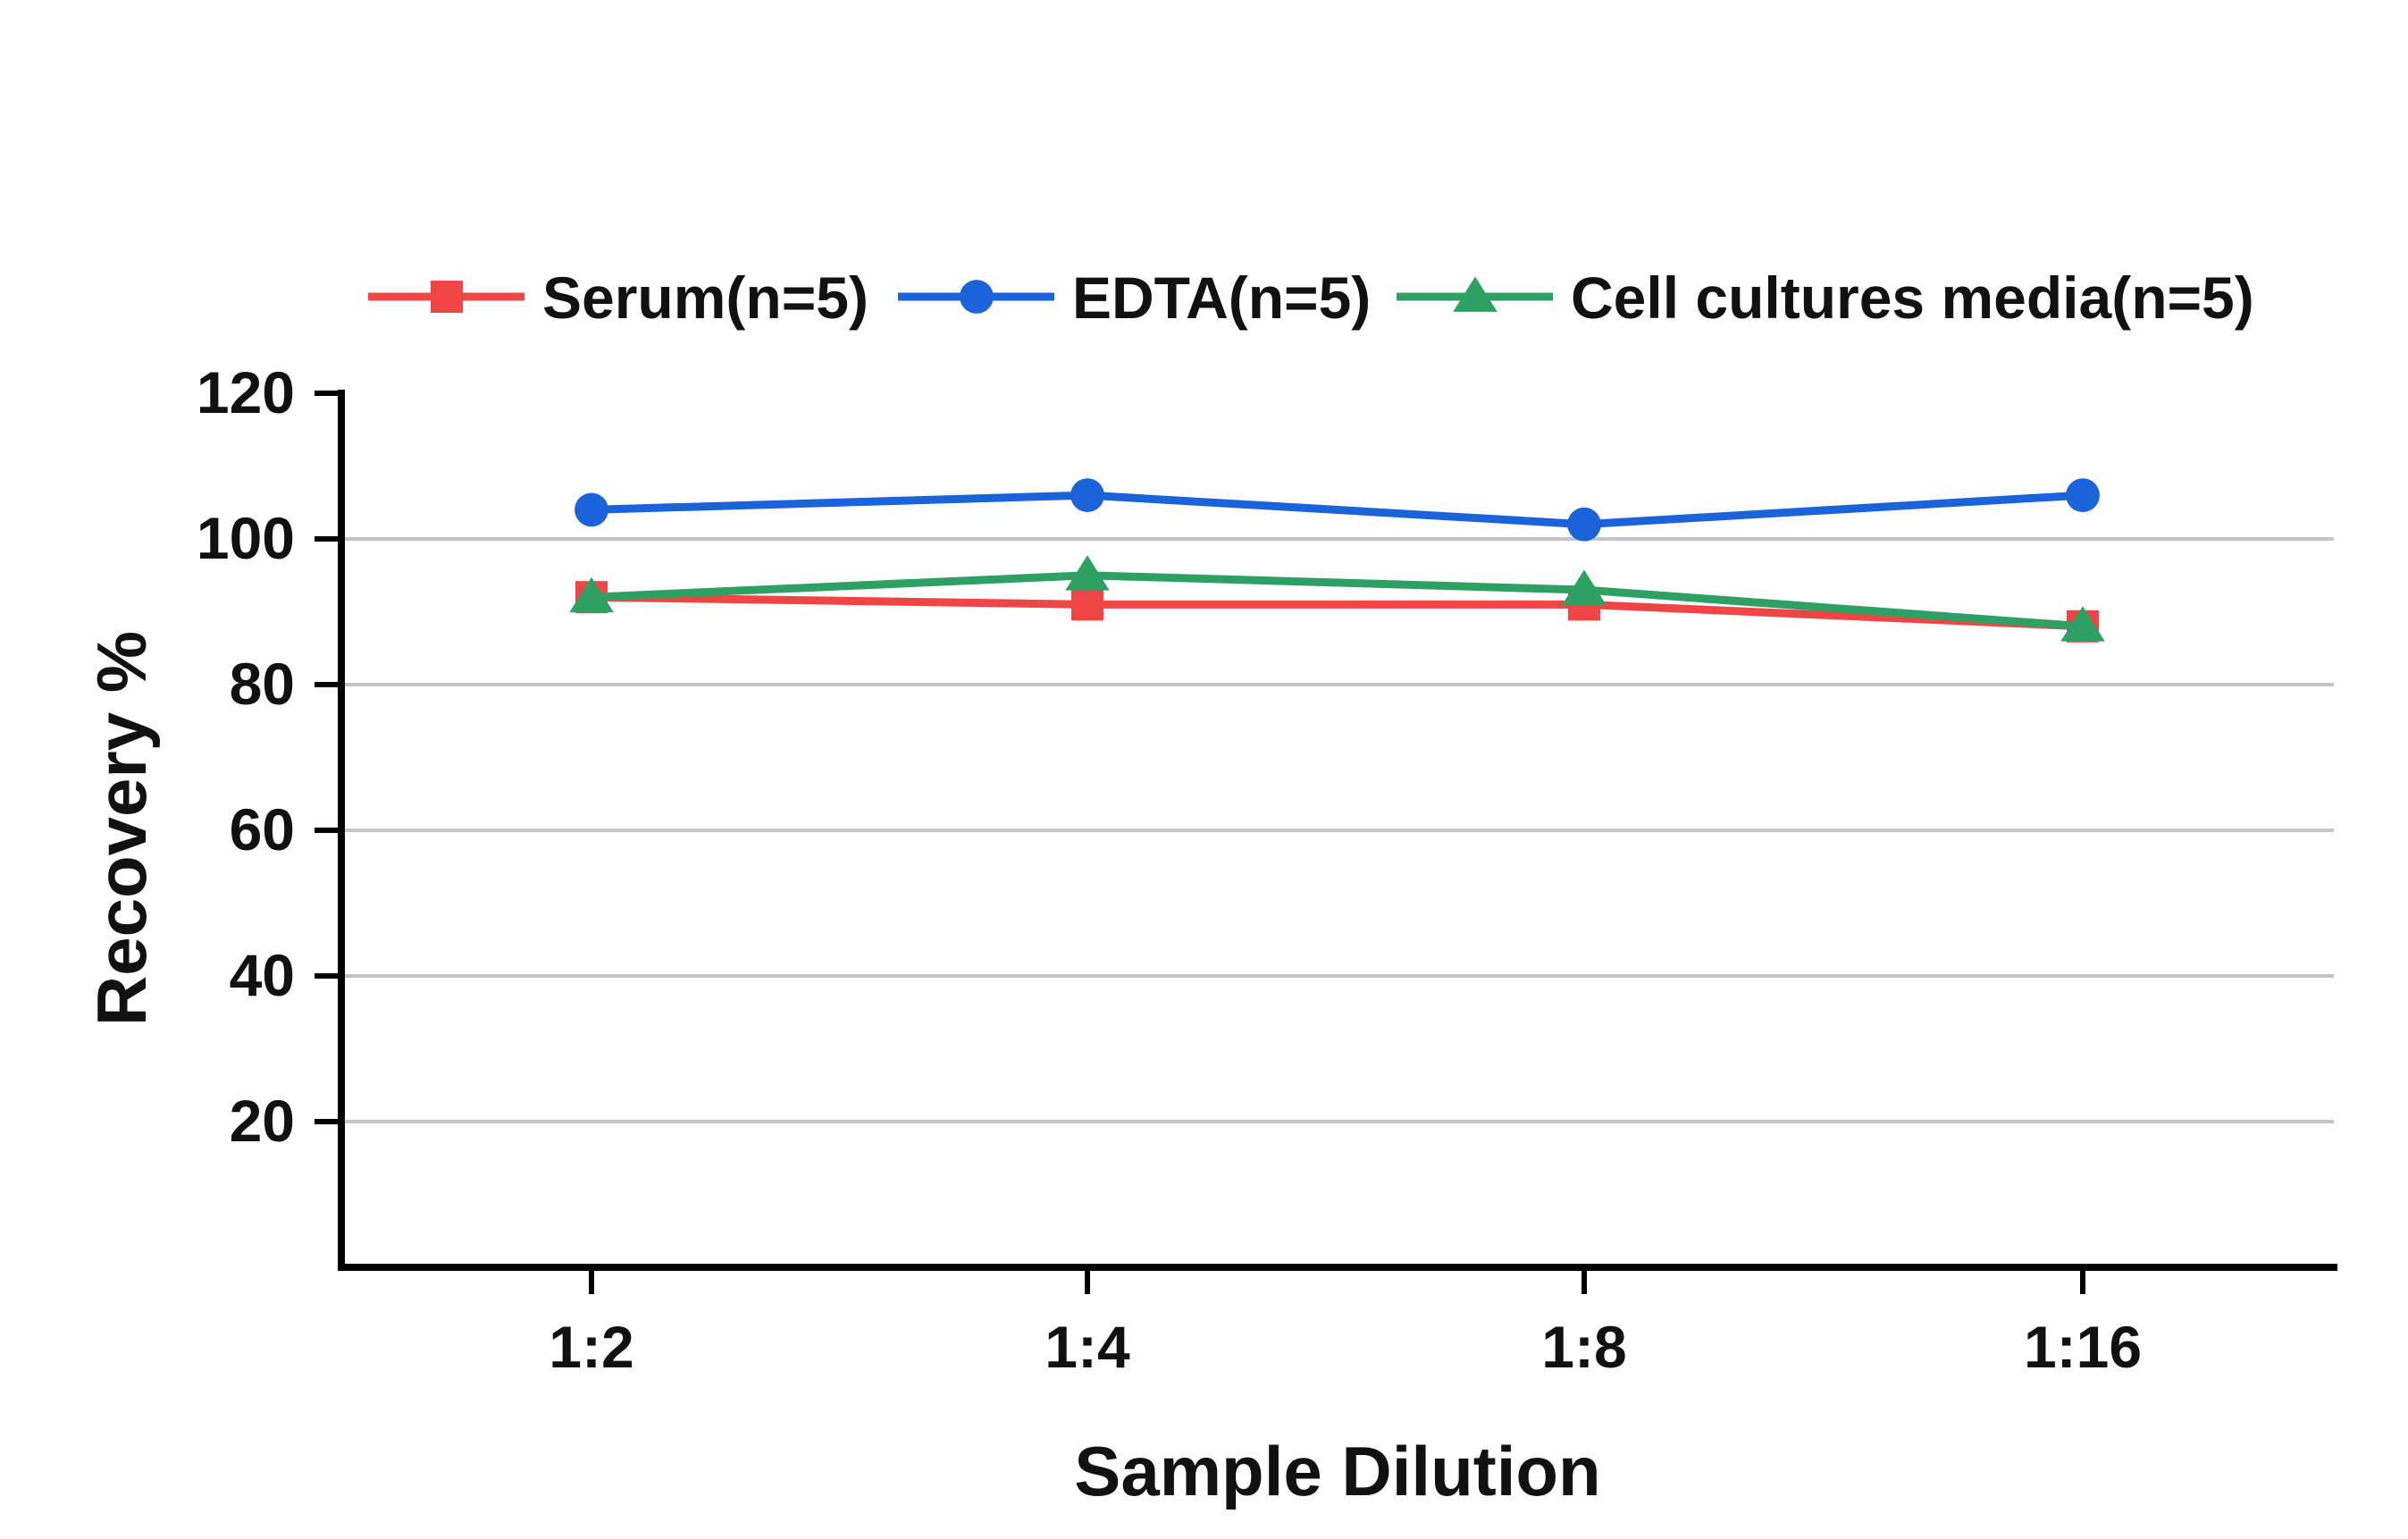  What do you see at coordinates (246, 538) in the screenshot?
I see `y-tick-label: 100` at bounding box center [246, 538].